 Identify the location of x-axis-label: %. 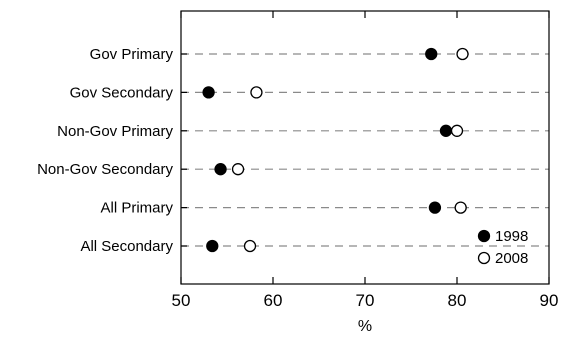
(365, 326).